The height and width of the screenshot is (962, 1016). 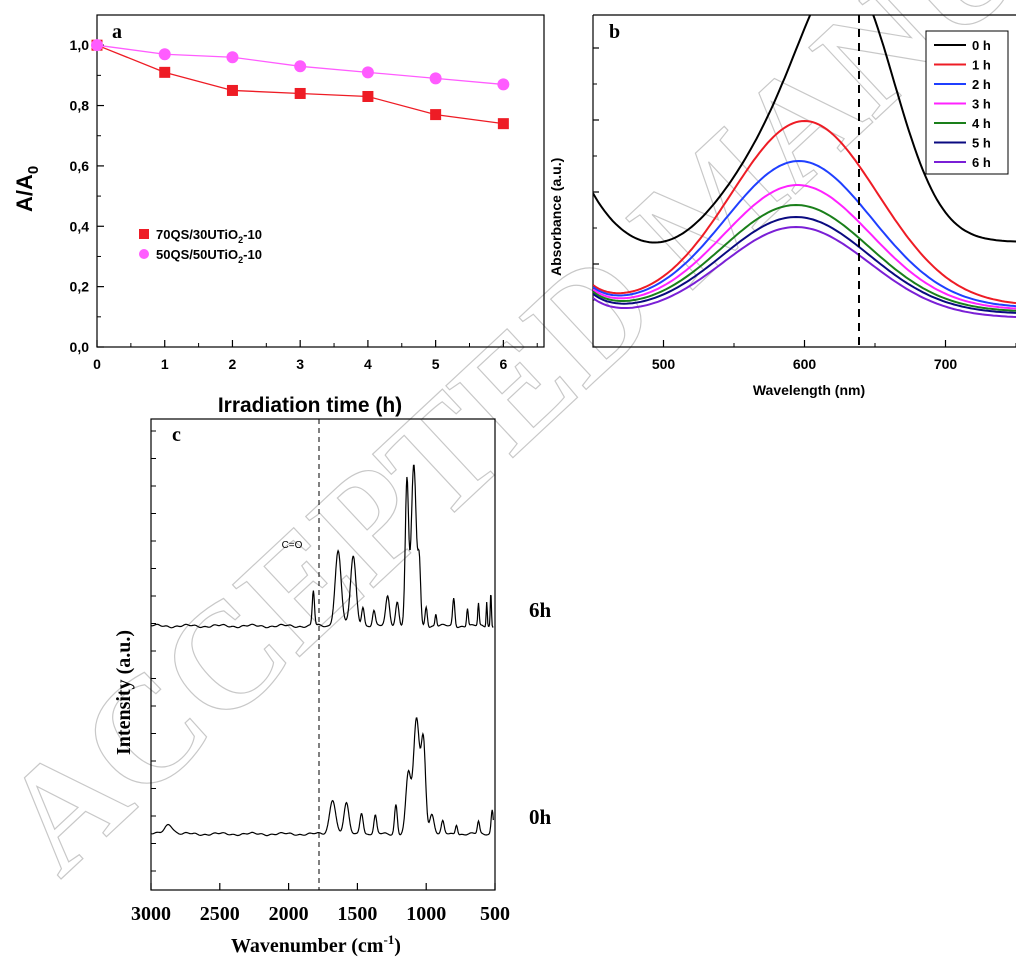 What do you see at coordinates (80, 347) in the screenshot?
I see `a-y-tick-label: 0,0` at bounding box center [80, 347].